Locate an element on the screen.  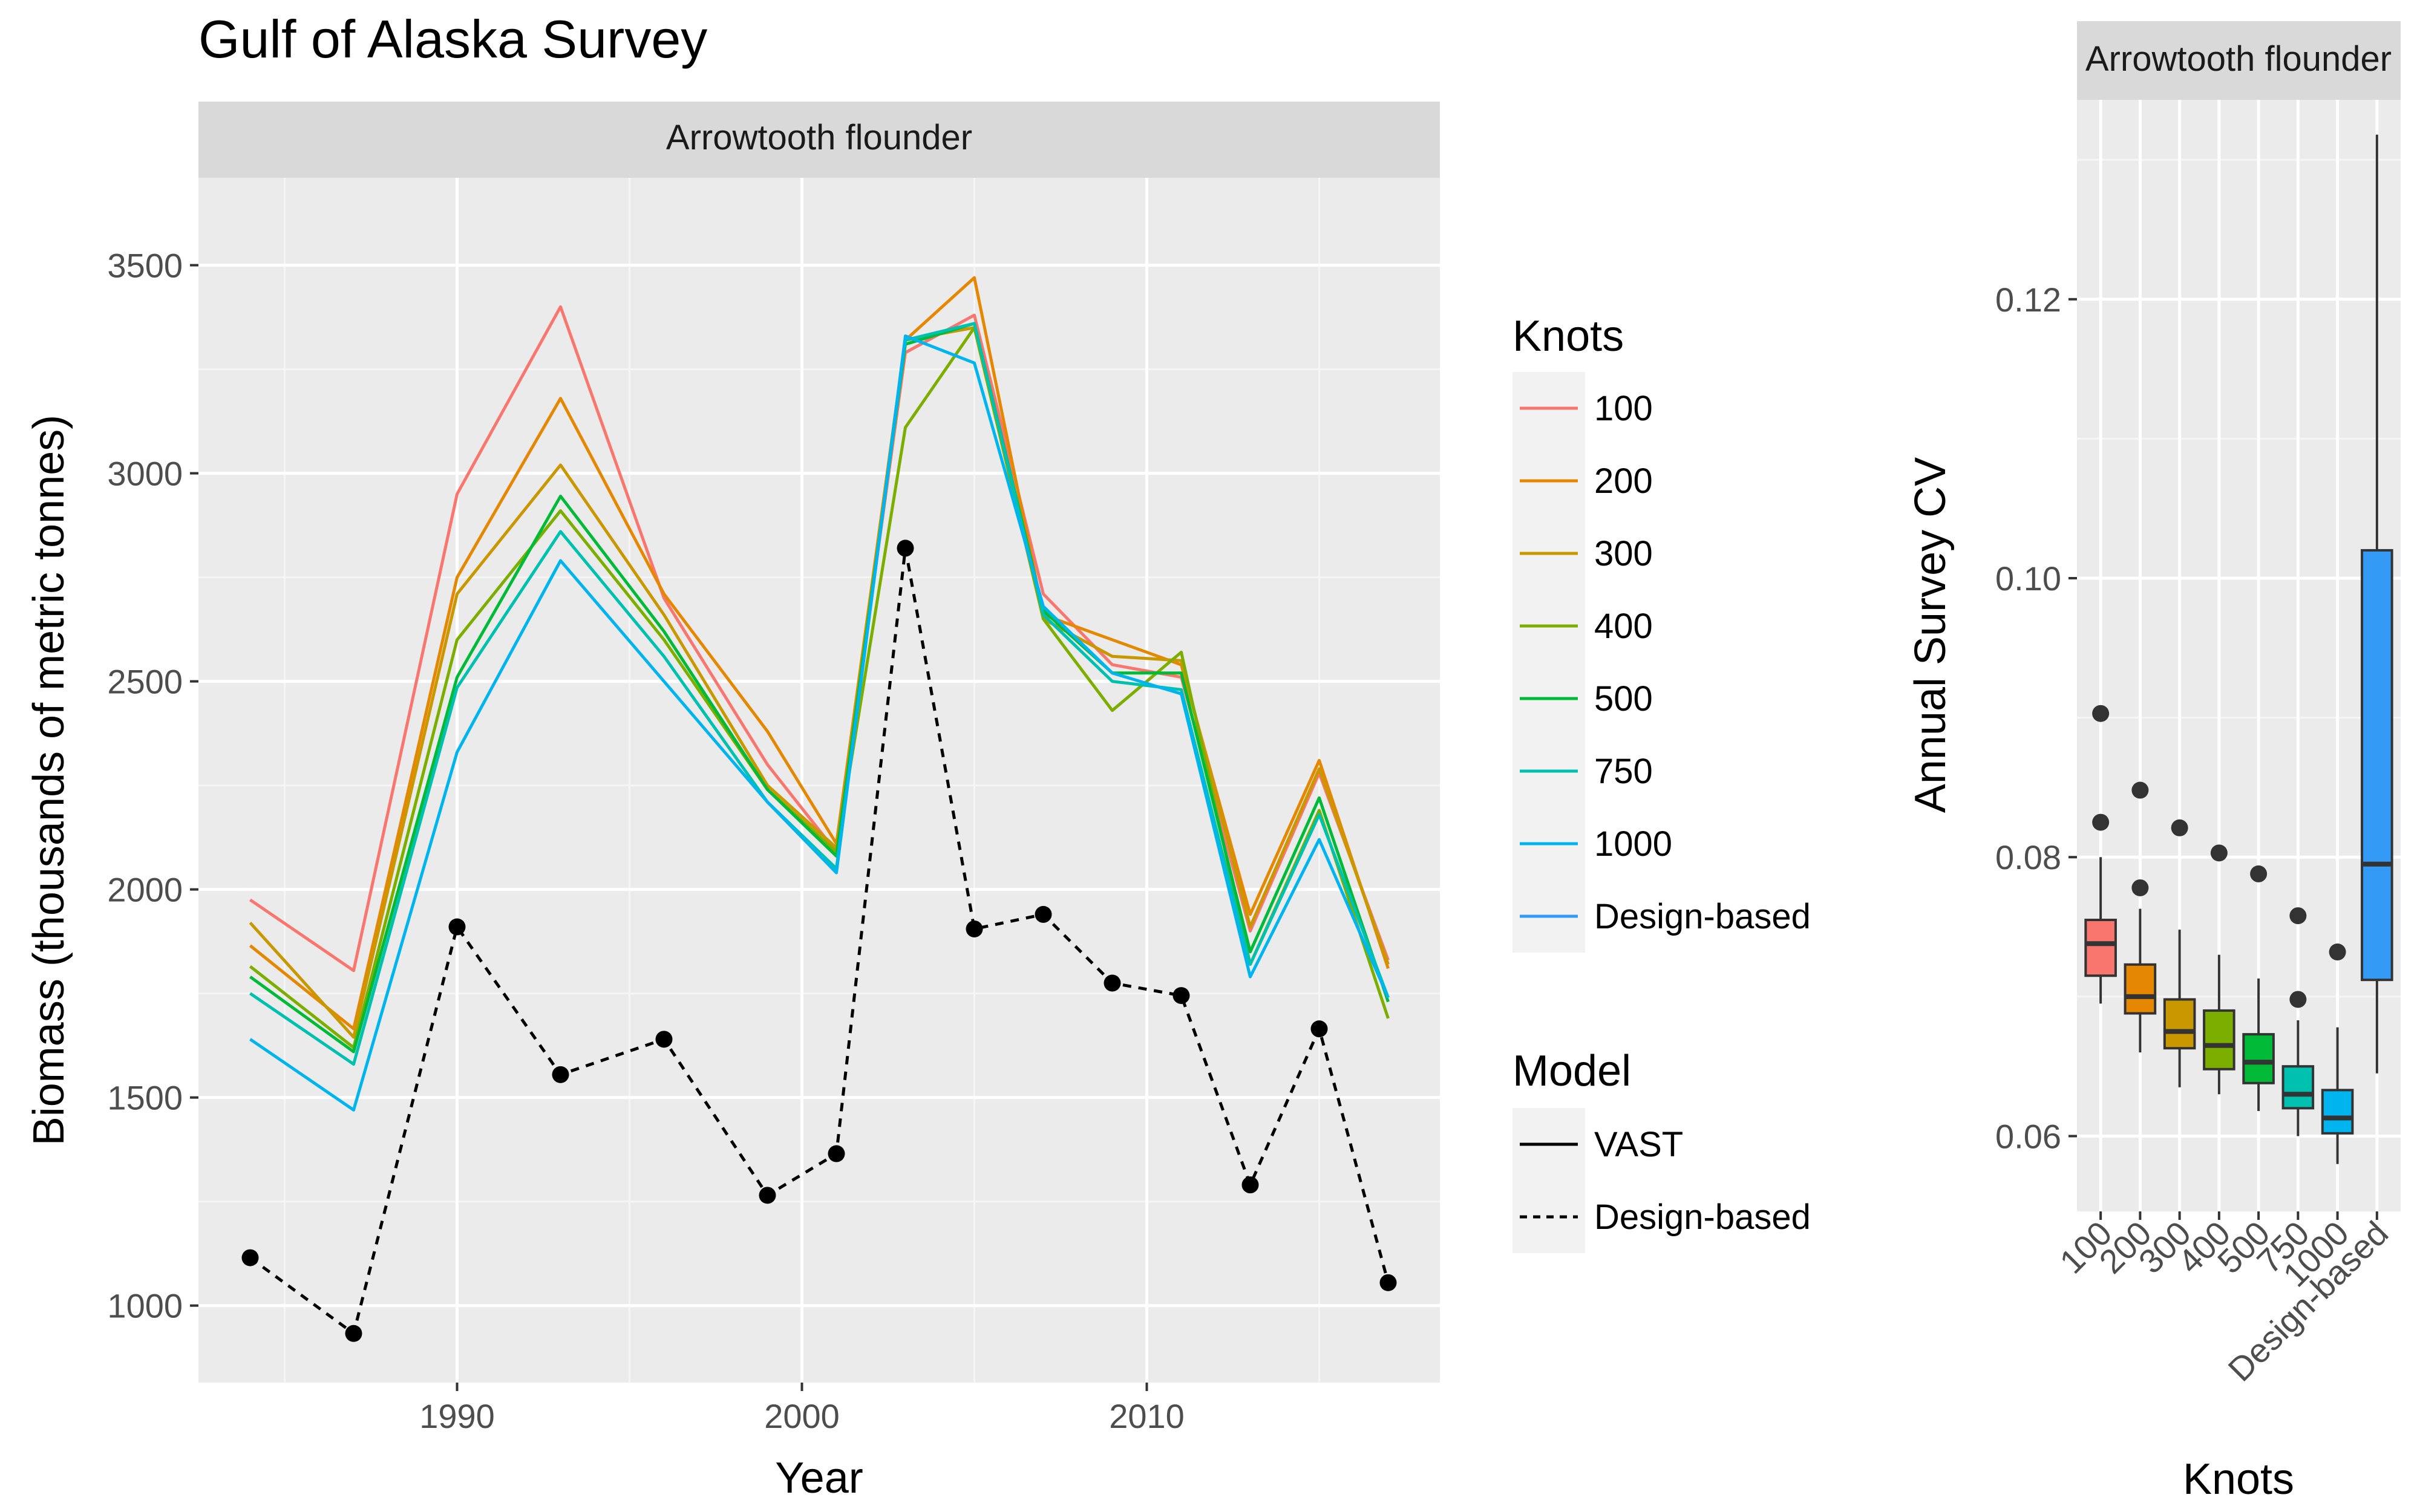
legend-label: 300 is located at coordinates (1623, 553).